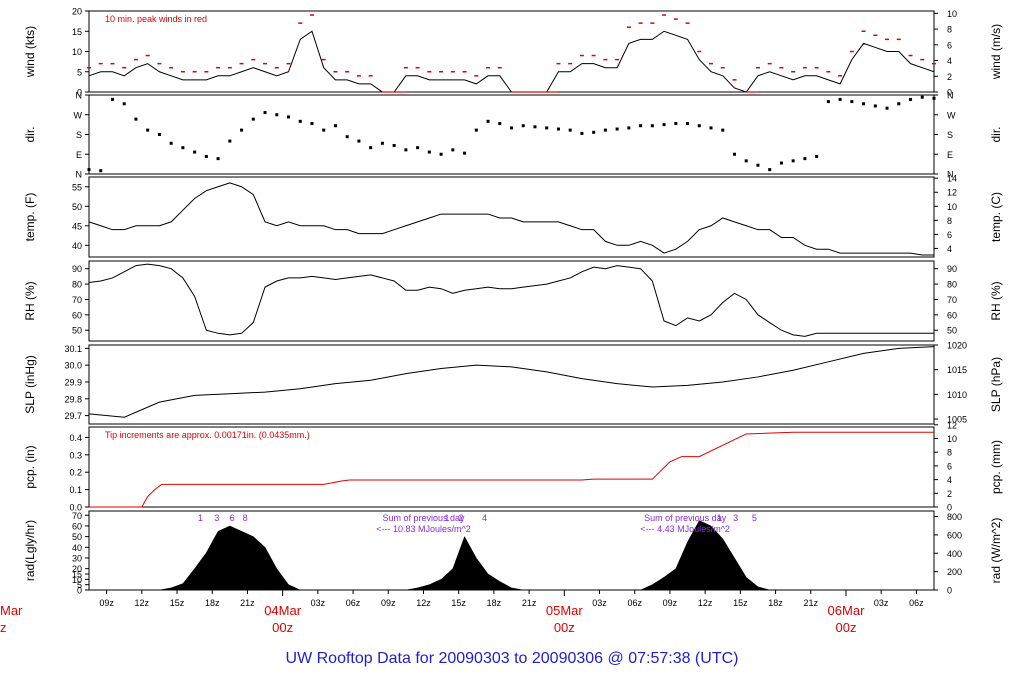 The height and width of the screenshot is (700, 1024). Describe the element at coordinates (3, 627) in the screenshot. I see `day-label-time-cut: z` at that location.